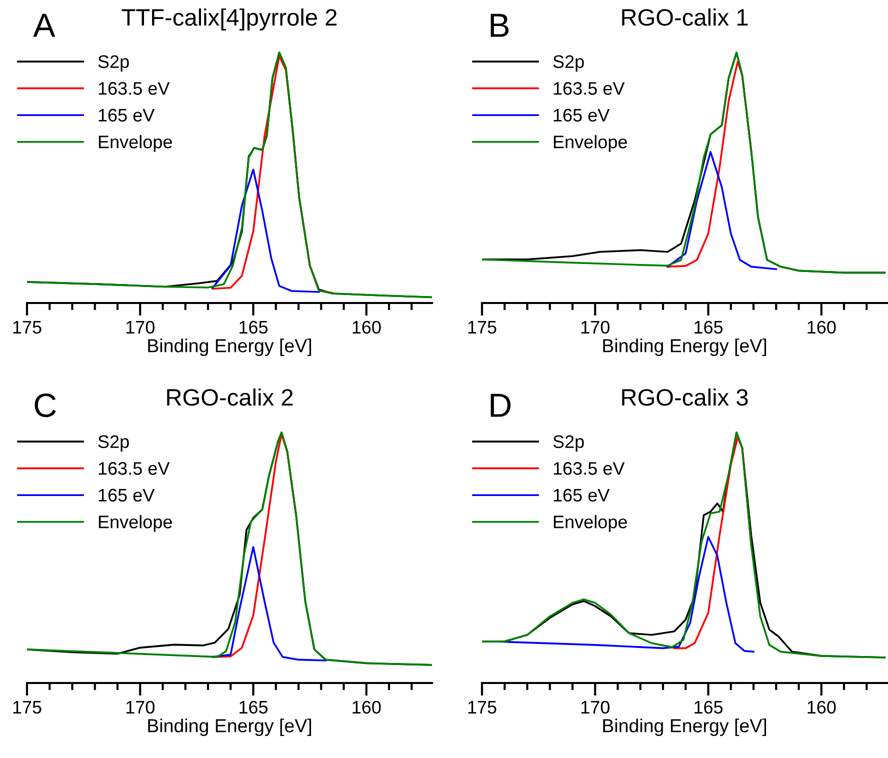 The width and height of the screenshot is (888, 758). What do you see at coordinates (230, 397) in the screenshot?
I see `chart-title: RGO-calix 2` at bounding box center [230, 397].